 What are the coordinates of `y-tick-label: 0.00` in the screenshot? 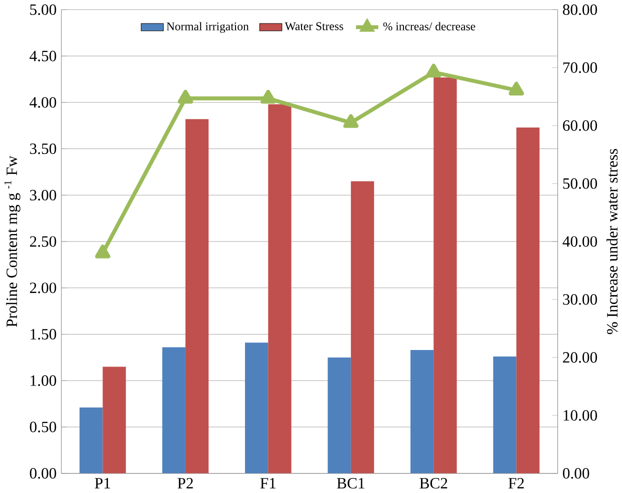 It's located at (43, 473).